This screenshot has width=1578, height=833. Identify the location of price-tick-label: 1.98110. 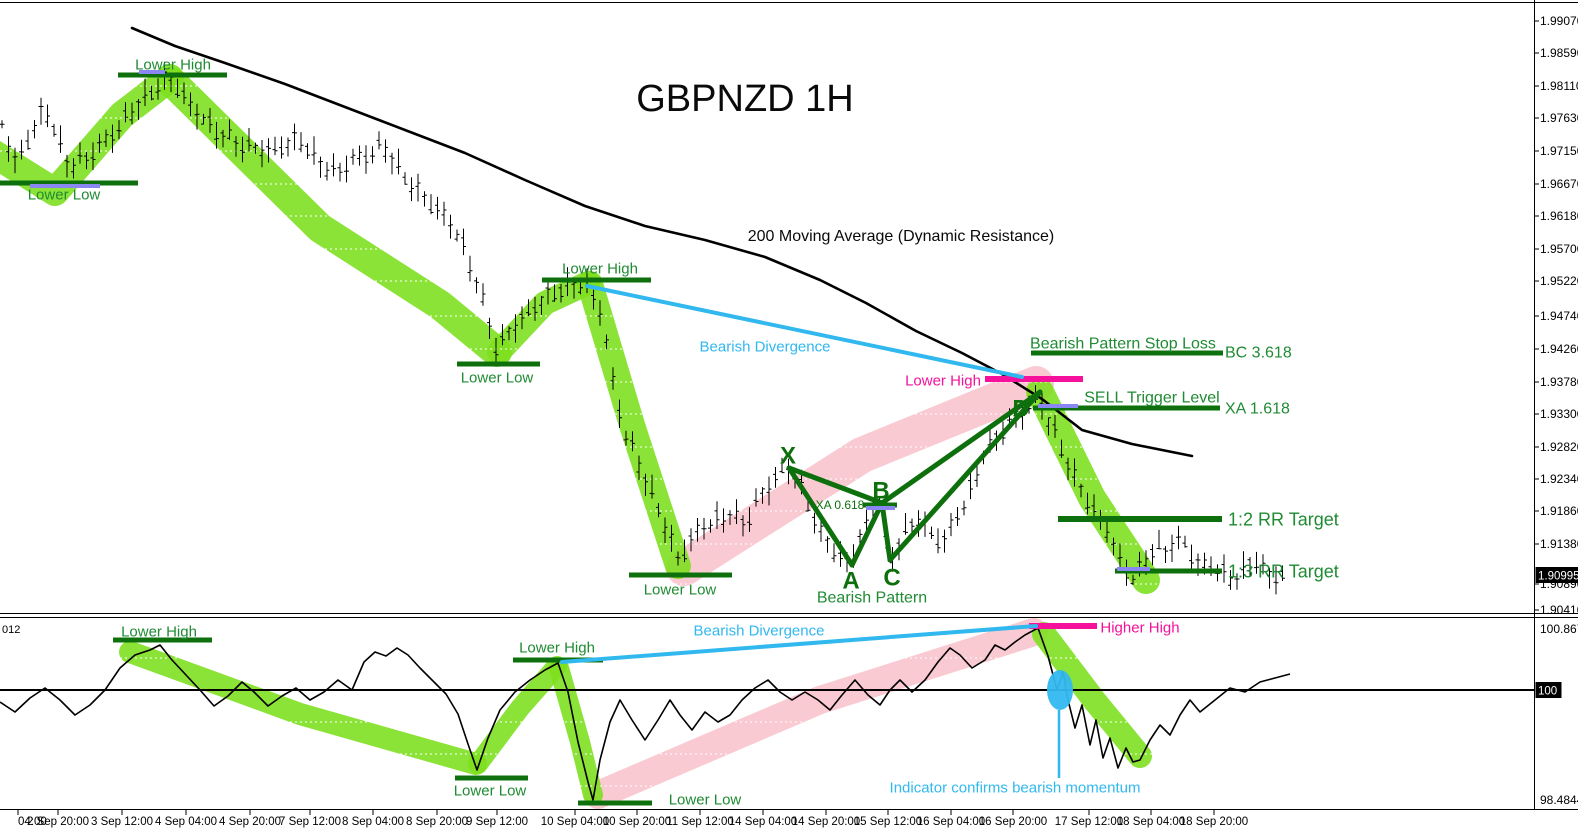
(1559, 86).